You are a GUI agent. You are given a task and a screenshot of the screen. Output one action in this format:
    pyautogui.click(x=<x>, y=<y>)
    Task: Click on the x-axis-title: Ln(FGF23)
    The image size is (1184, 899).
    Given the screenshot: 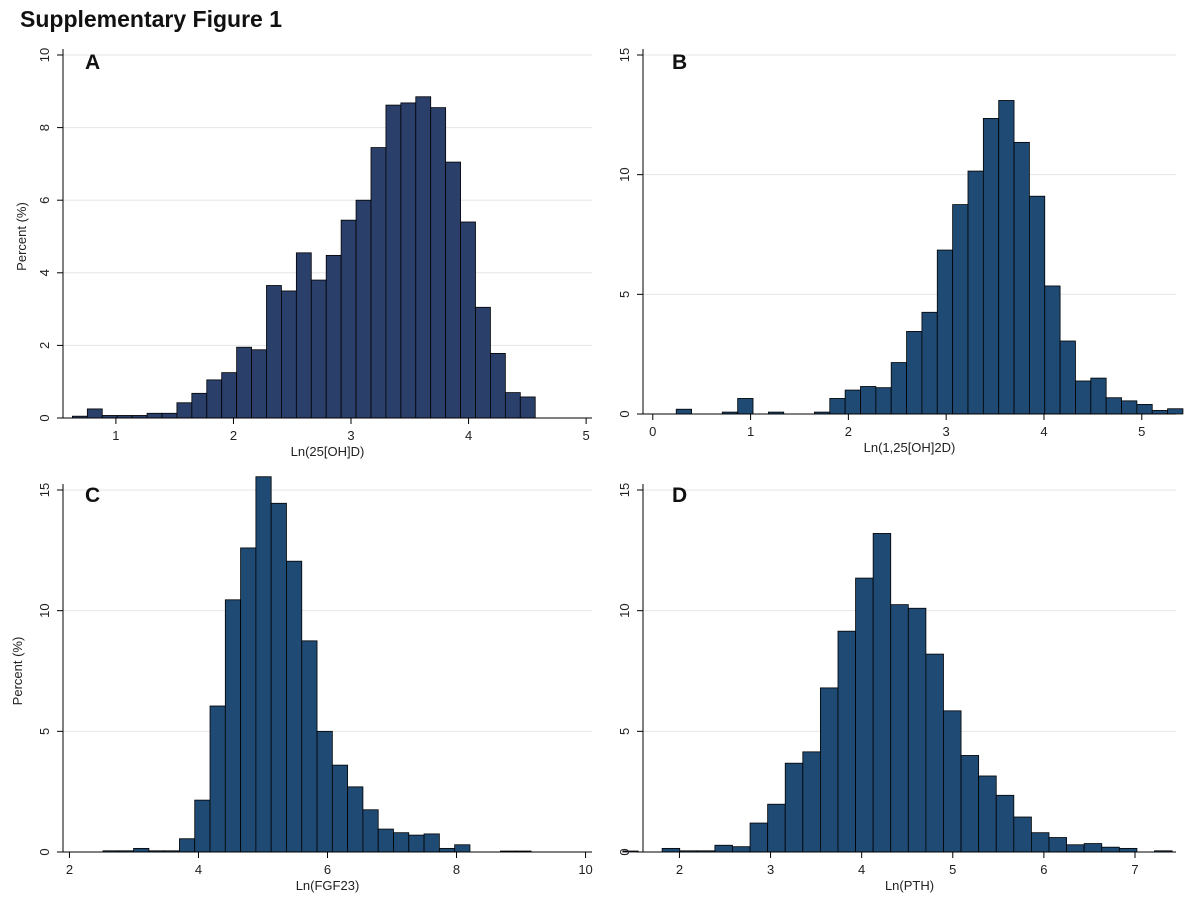 What is the action you would take?
    pyautogui.click(x=328, y=885)
    